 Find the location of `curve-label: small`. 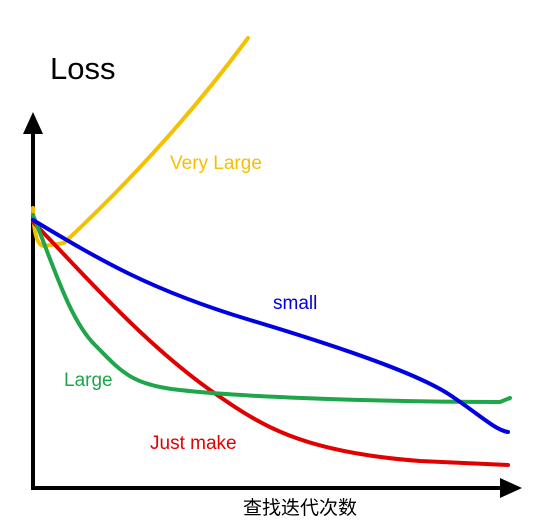

curve-label: small is located at coordinates (295, 303).